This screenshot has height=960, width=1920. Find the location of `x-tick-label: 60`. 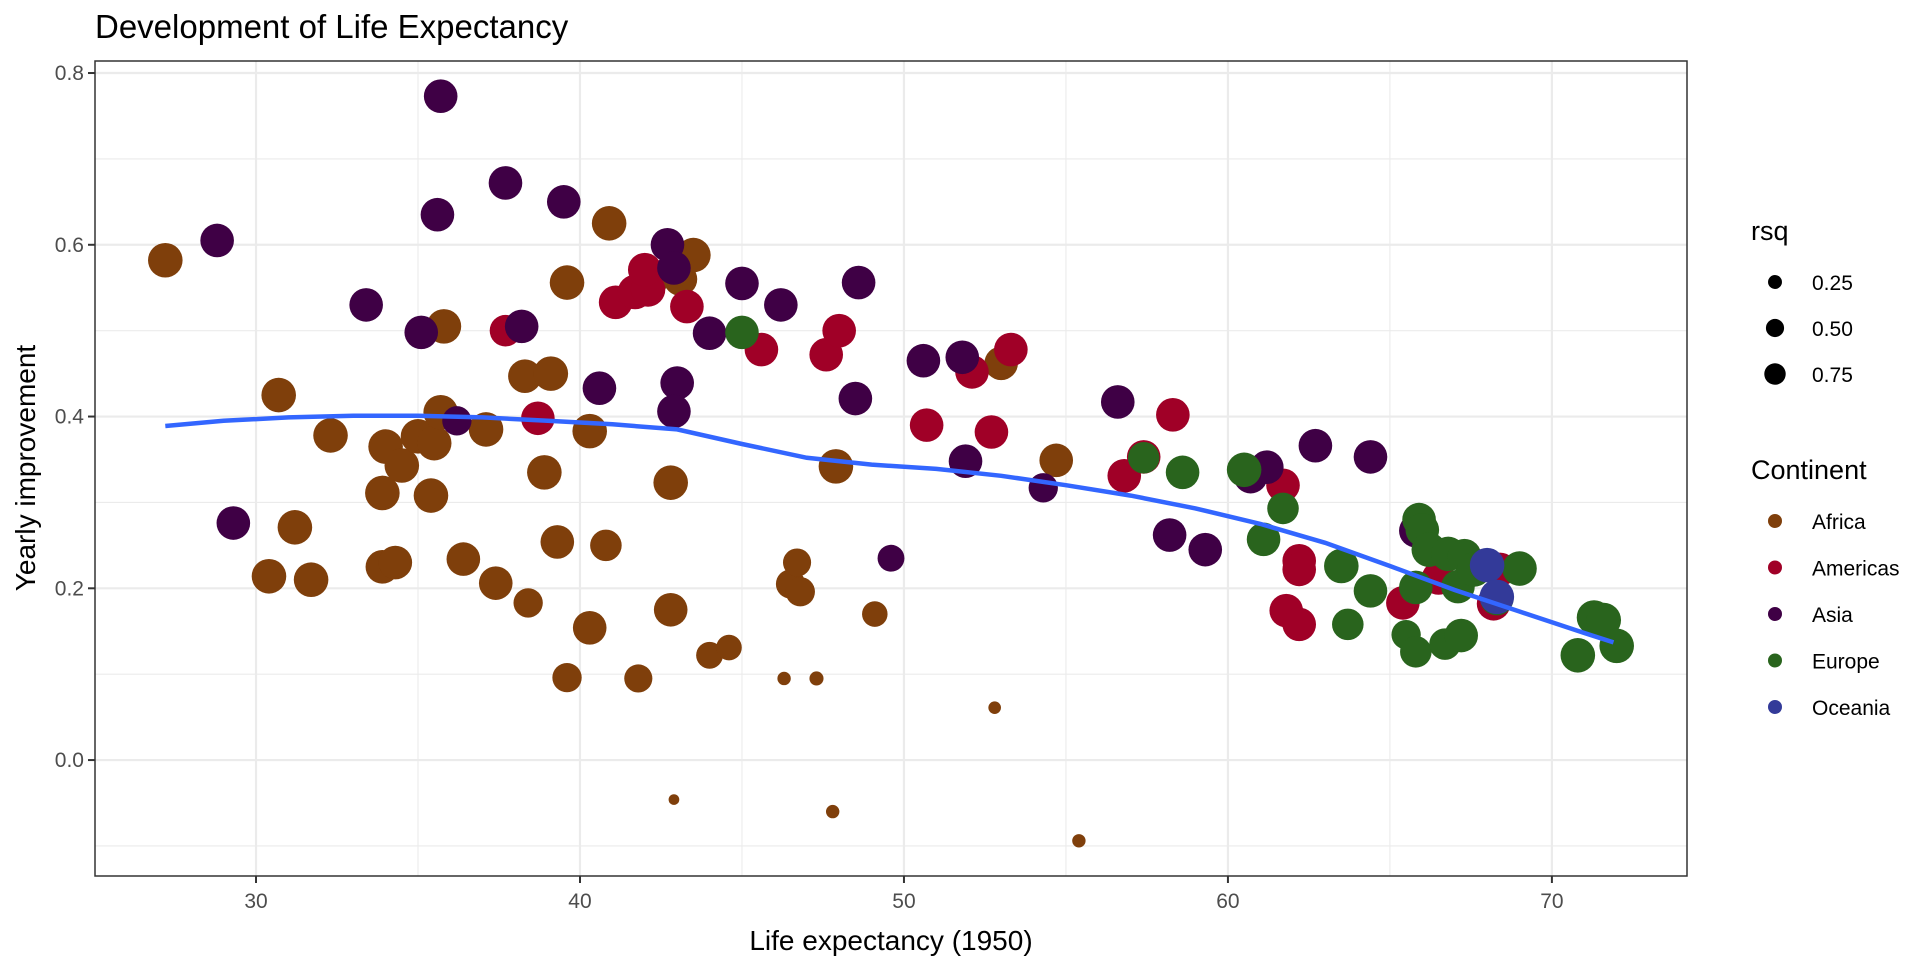

x-tick-label: 60 is located at coordinates (1227, 901).